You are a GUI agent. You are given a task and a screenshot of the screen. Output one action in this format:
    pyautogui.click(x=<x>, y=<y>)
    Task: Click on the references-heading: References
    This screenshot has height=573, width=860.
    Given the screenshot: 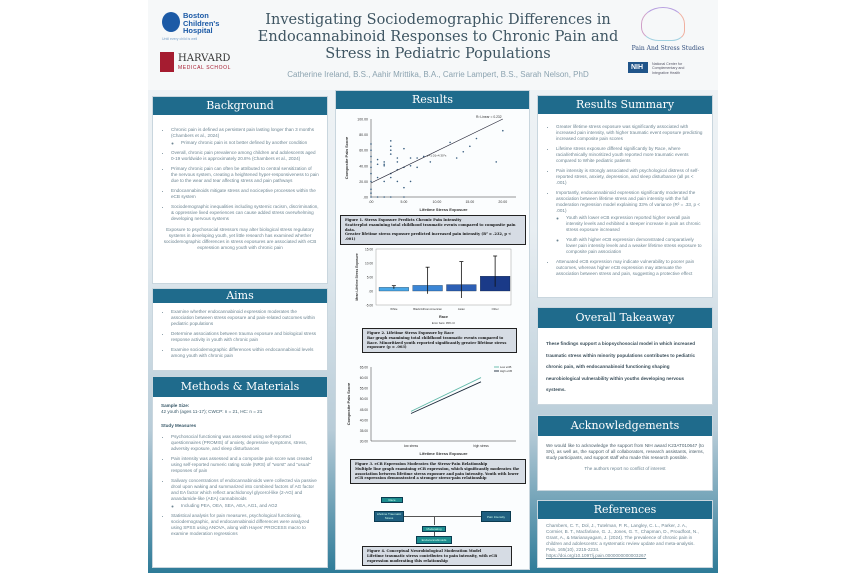 What is the action you would take?
    pyautogui.click(x=625, y=510)
    